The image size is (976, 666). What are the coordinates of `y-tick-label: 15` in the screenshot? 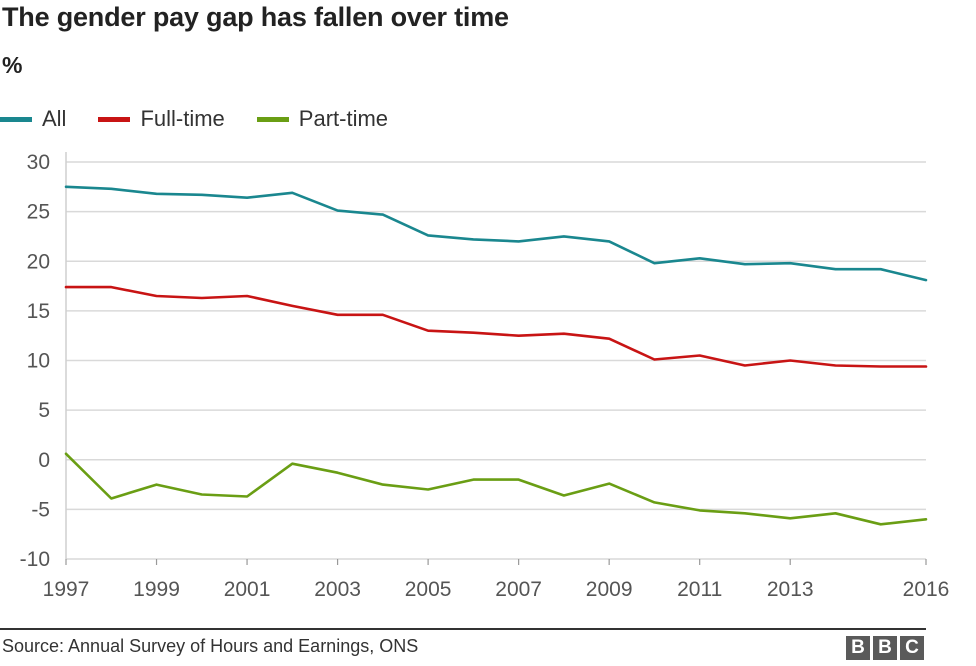 It's located at (38, 311).